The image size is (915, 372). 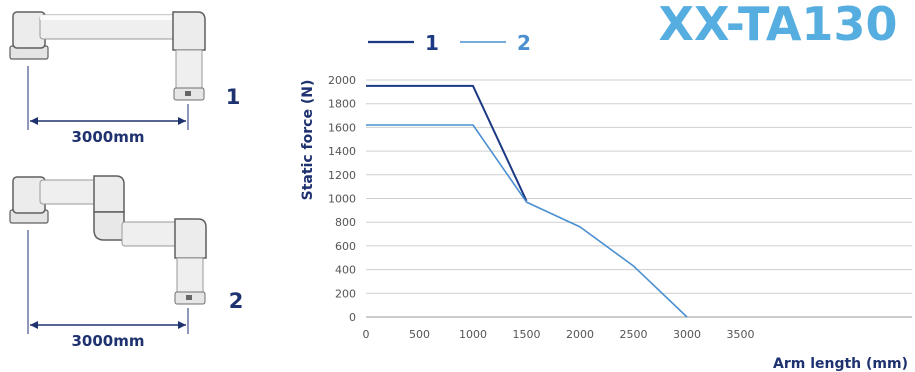 I want to click on arm-2-first-tube, so click(x=70, y=192).